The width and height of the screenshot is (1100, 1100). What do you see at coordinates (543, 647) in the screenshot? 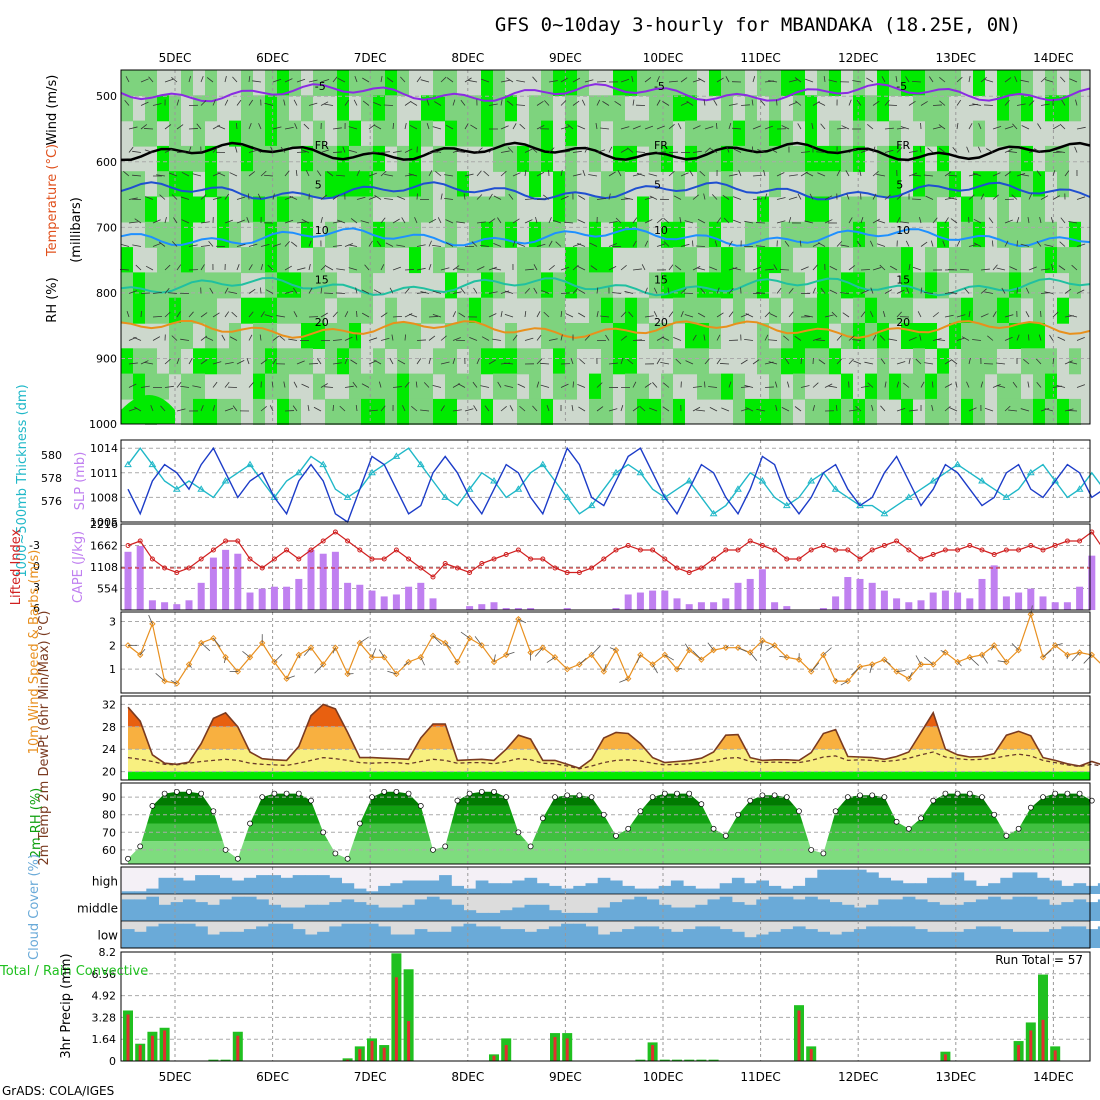
I see `wind-speed-point` at bounding box center [543, 647].